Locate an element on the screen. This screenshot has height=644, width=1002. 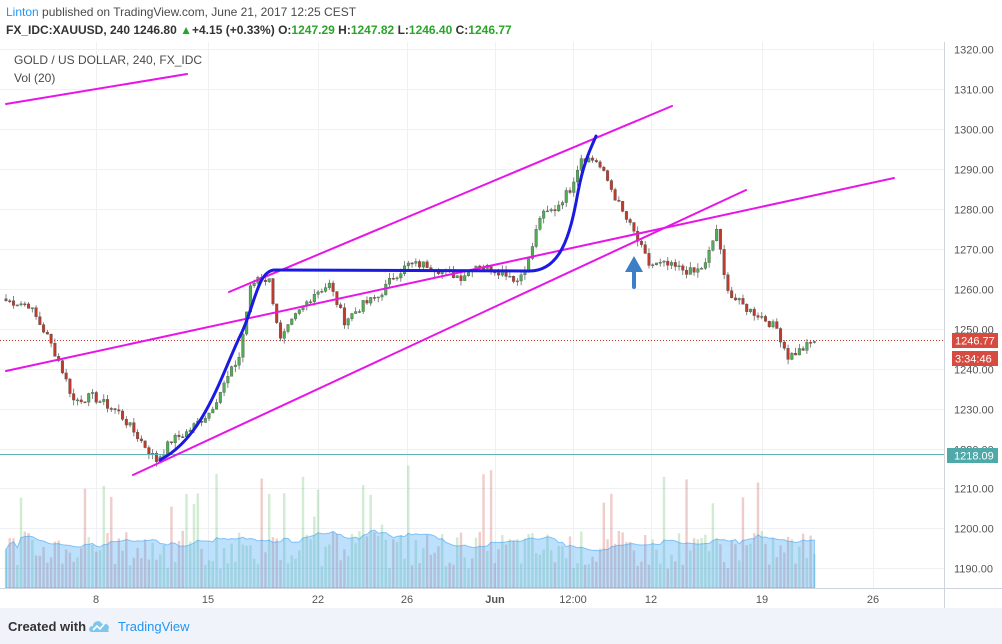
time-tick-label: 22 is located at coordinates (318, 600).